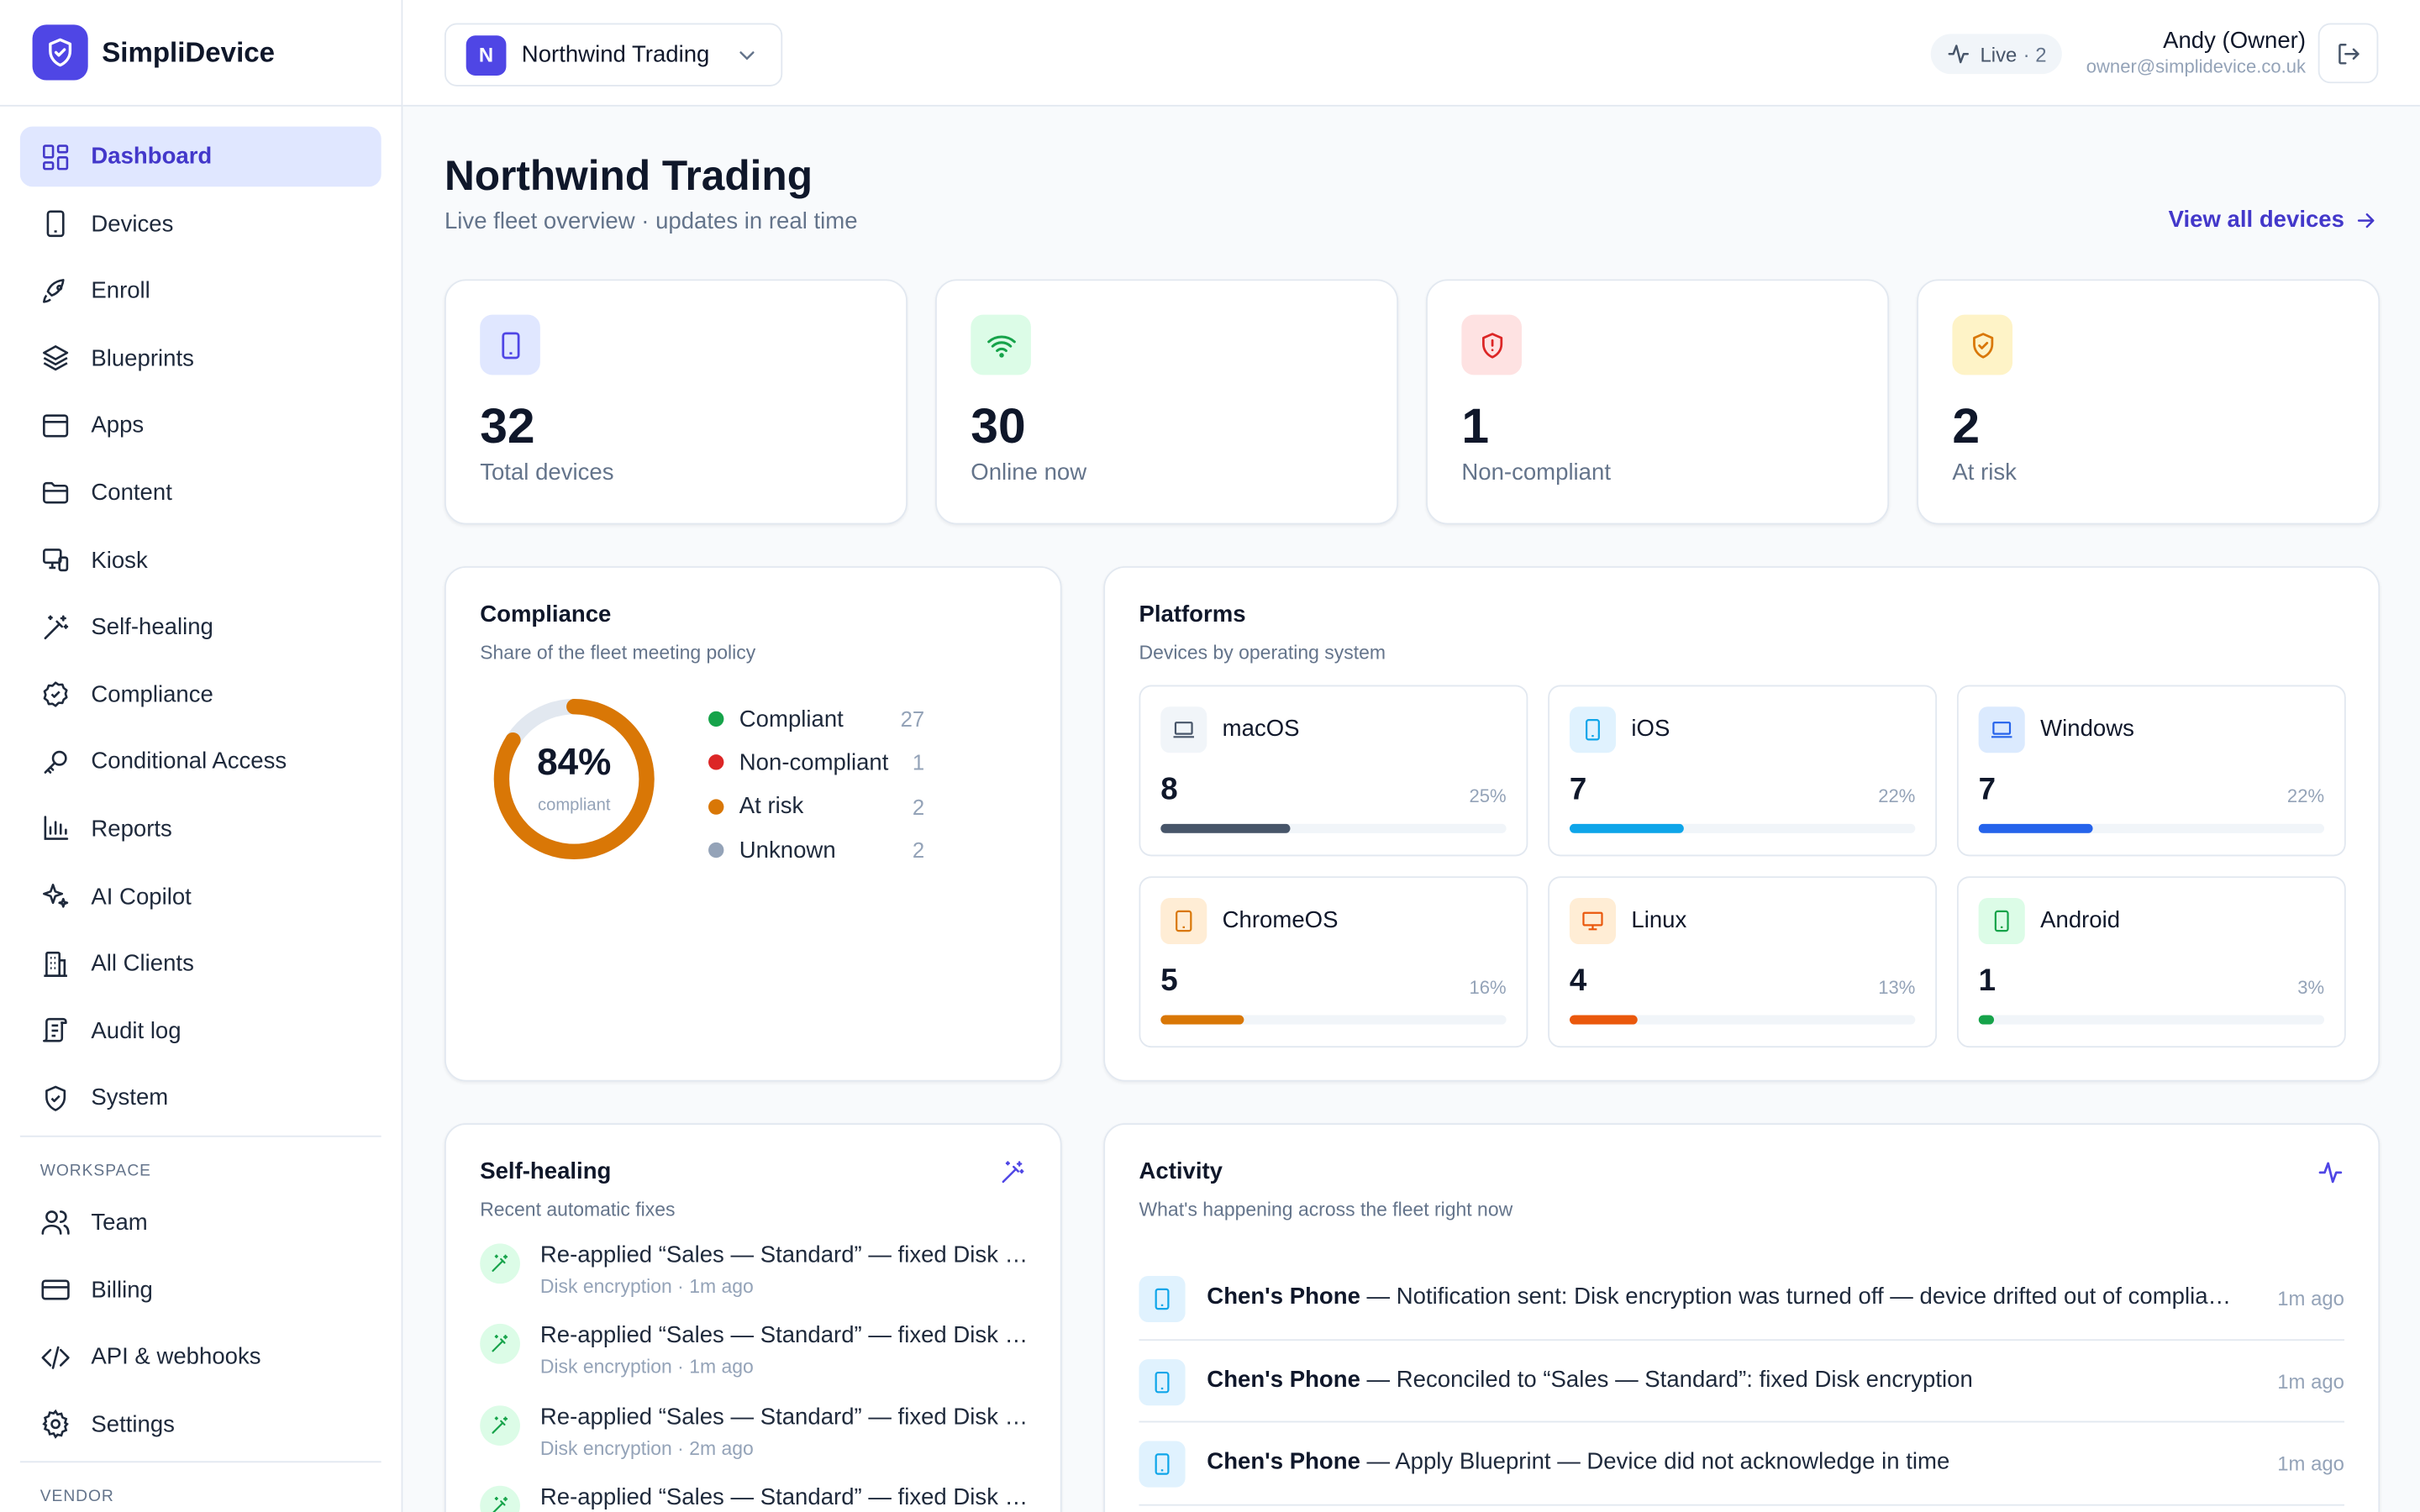 This screenshot has width=2420, height=1512. I want to click on sidebar-item-label: Kiosk, so click(120, 560).